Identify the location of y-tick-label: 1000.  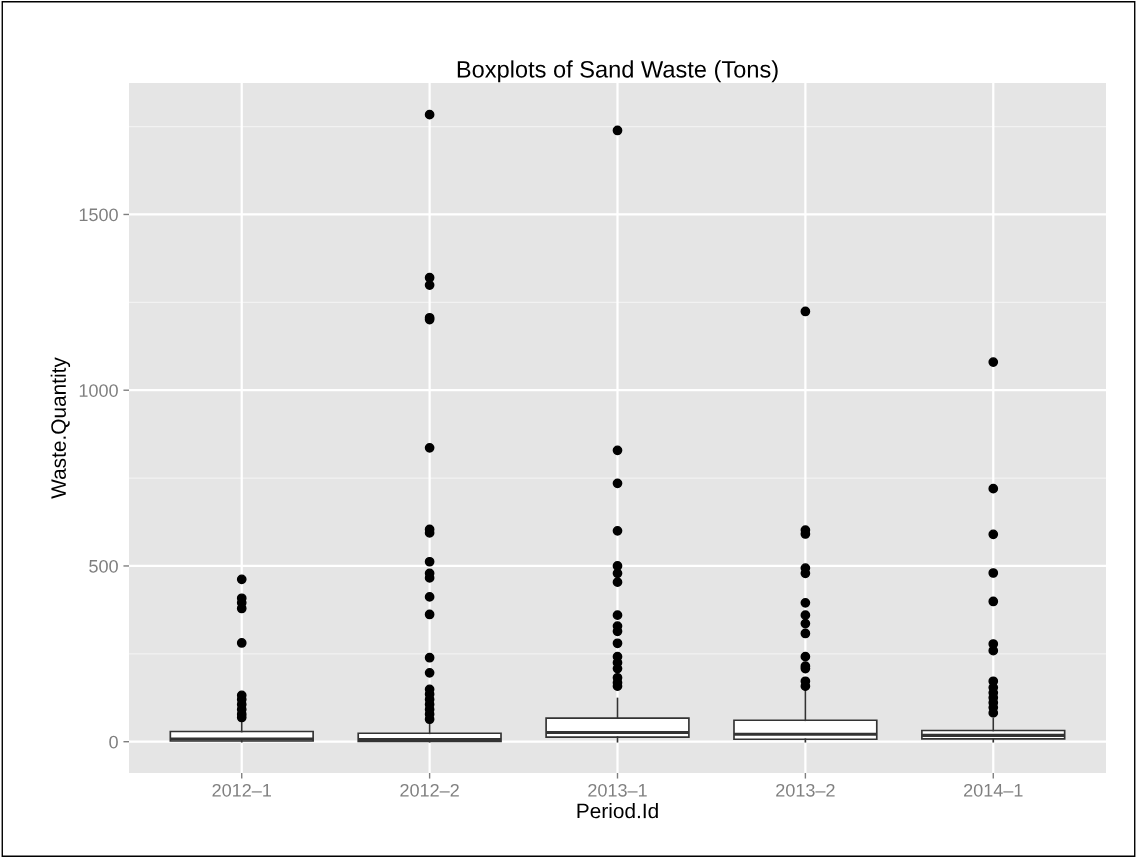
(98, 390).